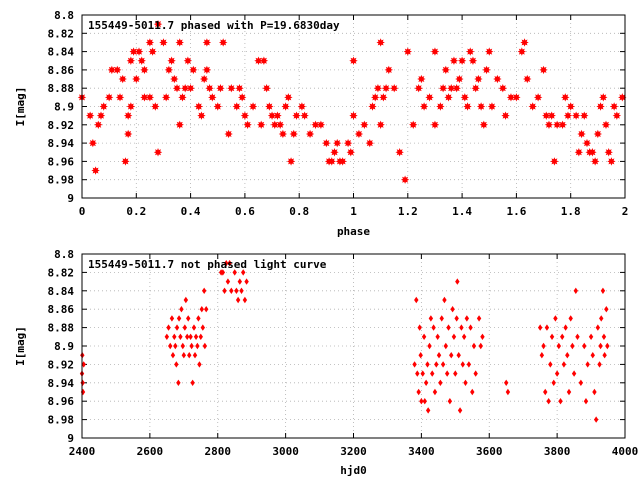 The width and height of the screenshot is (640, 480). I want to click on y-axis-label: I[mag], so click(20, 346).